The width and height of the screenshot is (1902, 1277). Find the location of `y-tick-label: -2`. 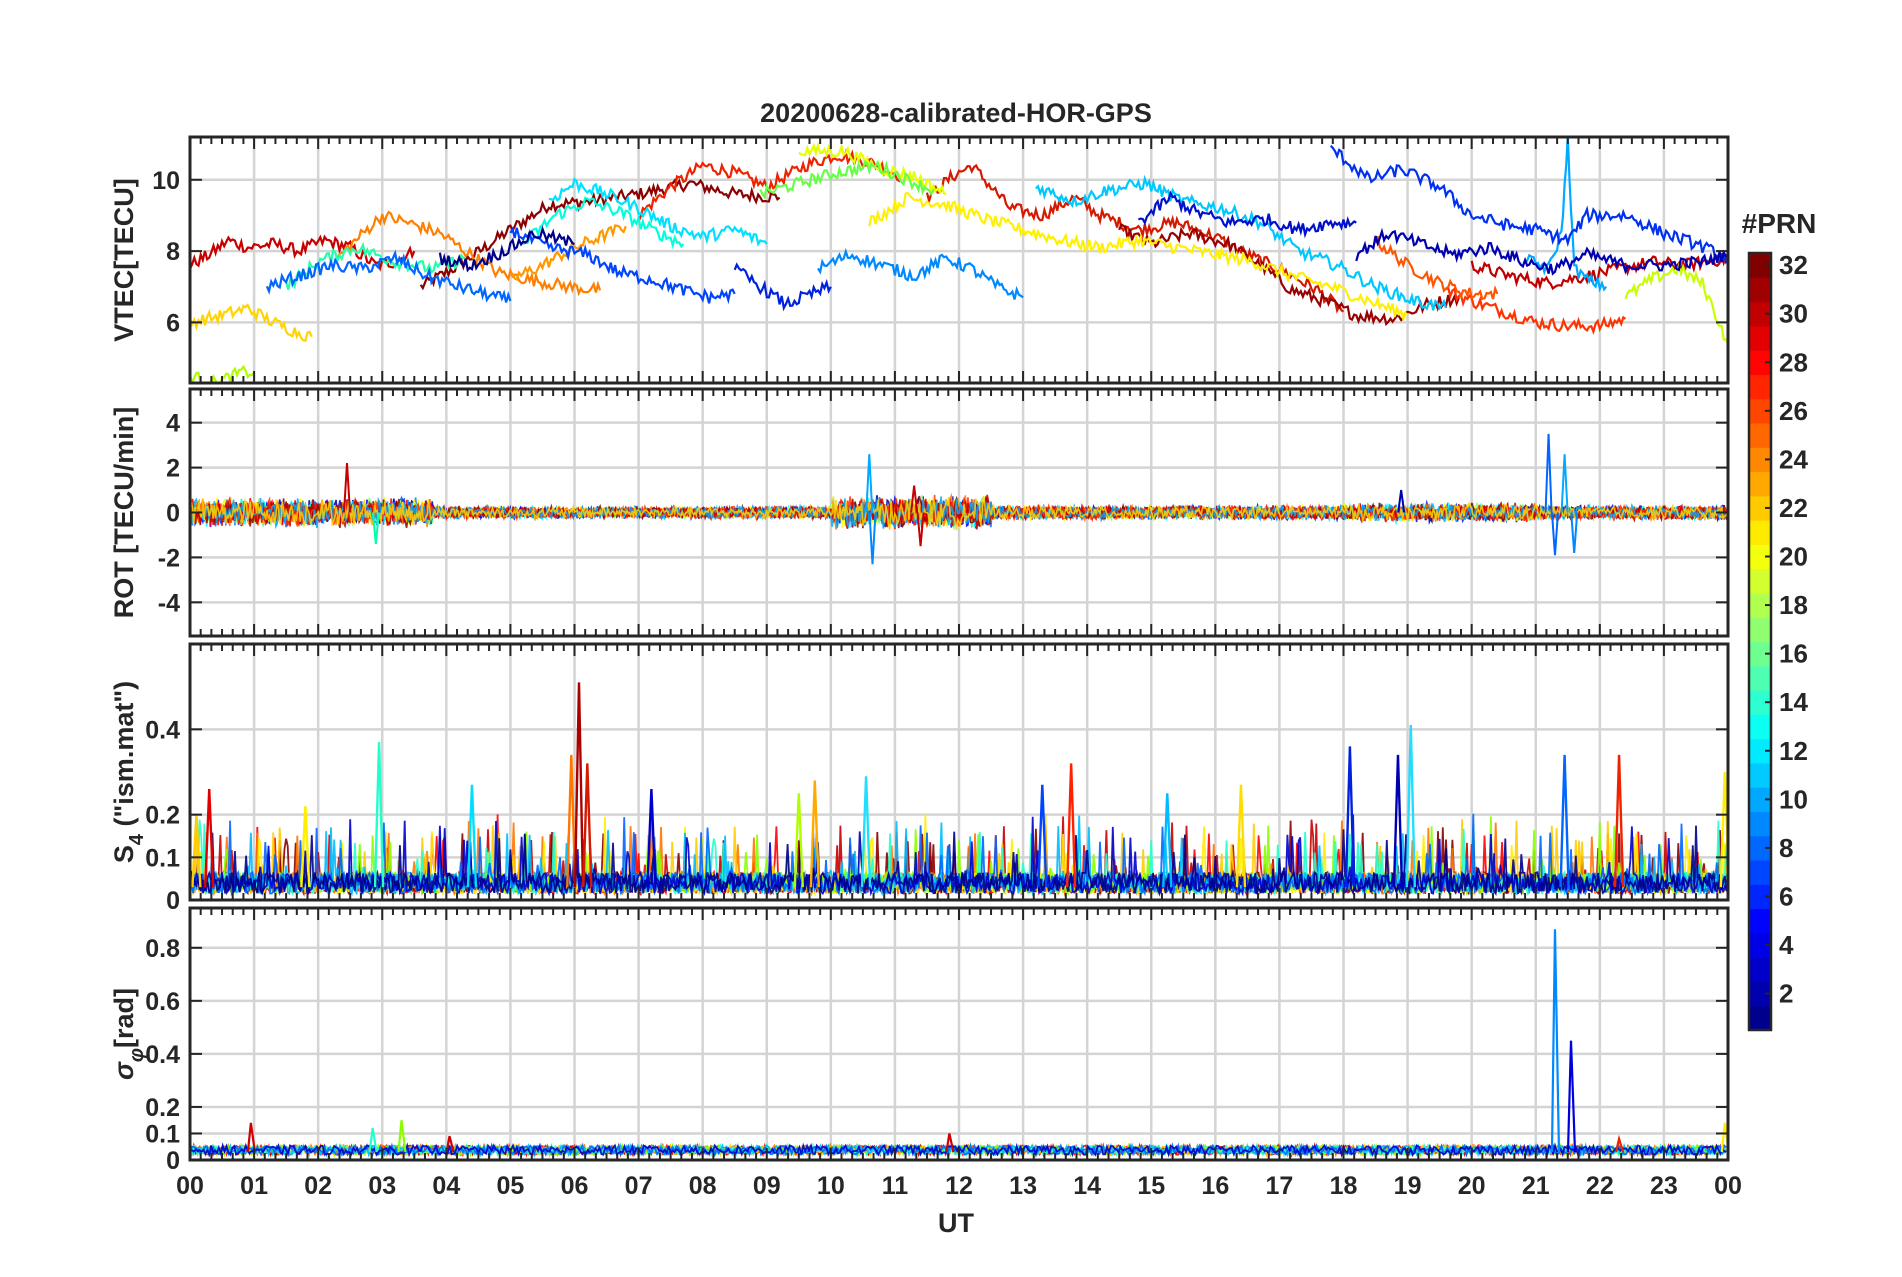

y-tick-label: -2 is located at coordinates (169, 558).